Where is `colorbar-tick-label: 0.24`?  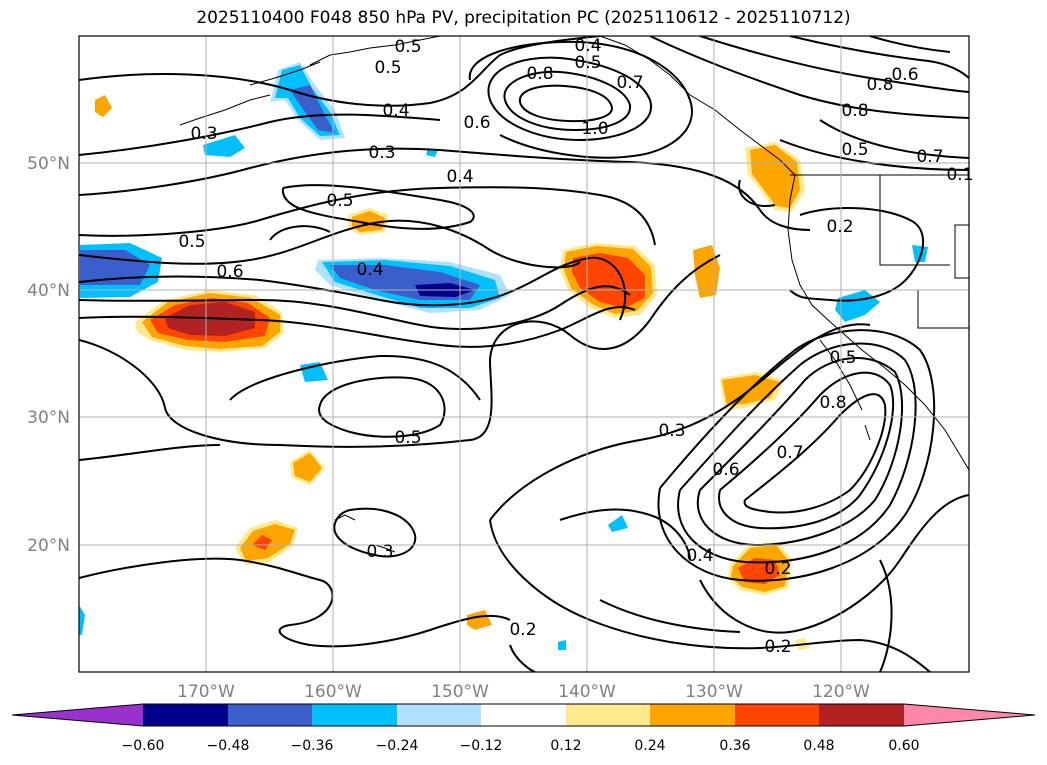
colorbar-tick-label: 0.24 is located at coordinates (649, 746).